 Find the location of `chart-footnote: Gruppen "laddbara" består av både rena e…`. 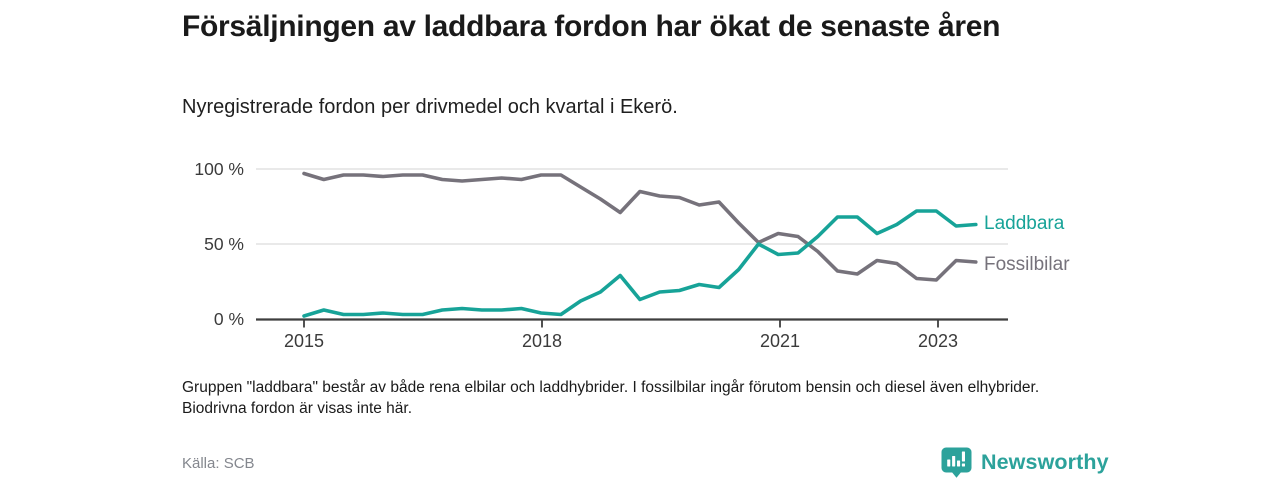

chart-footnote: Gruppen "laddbara" består av både rena e… is located at coordinates (611, 398).